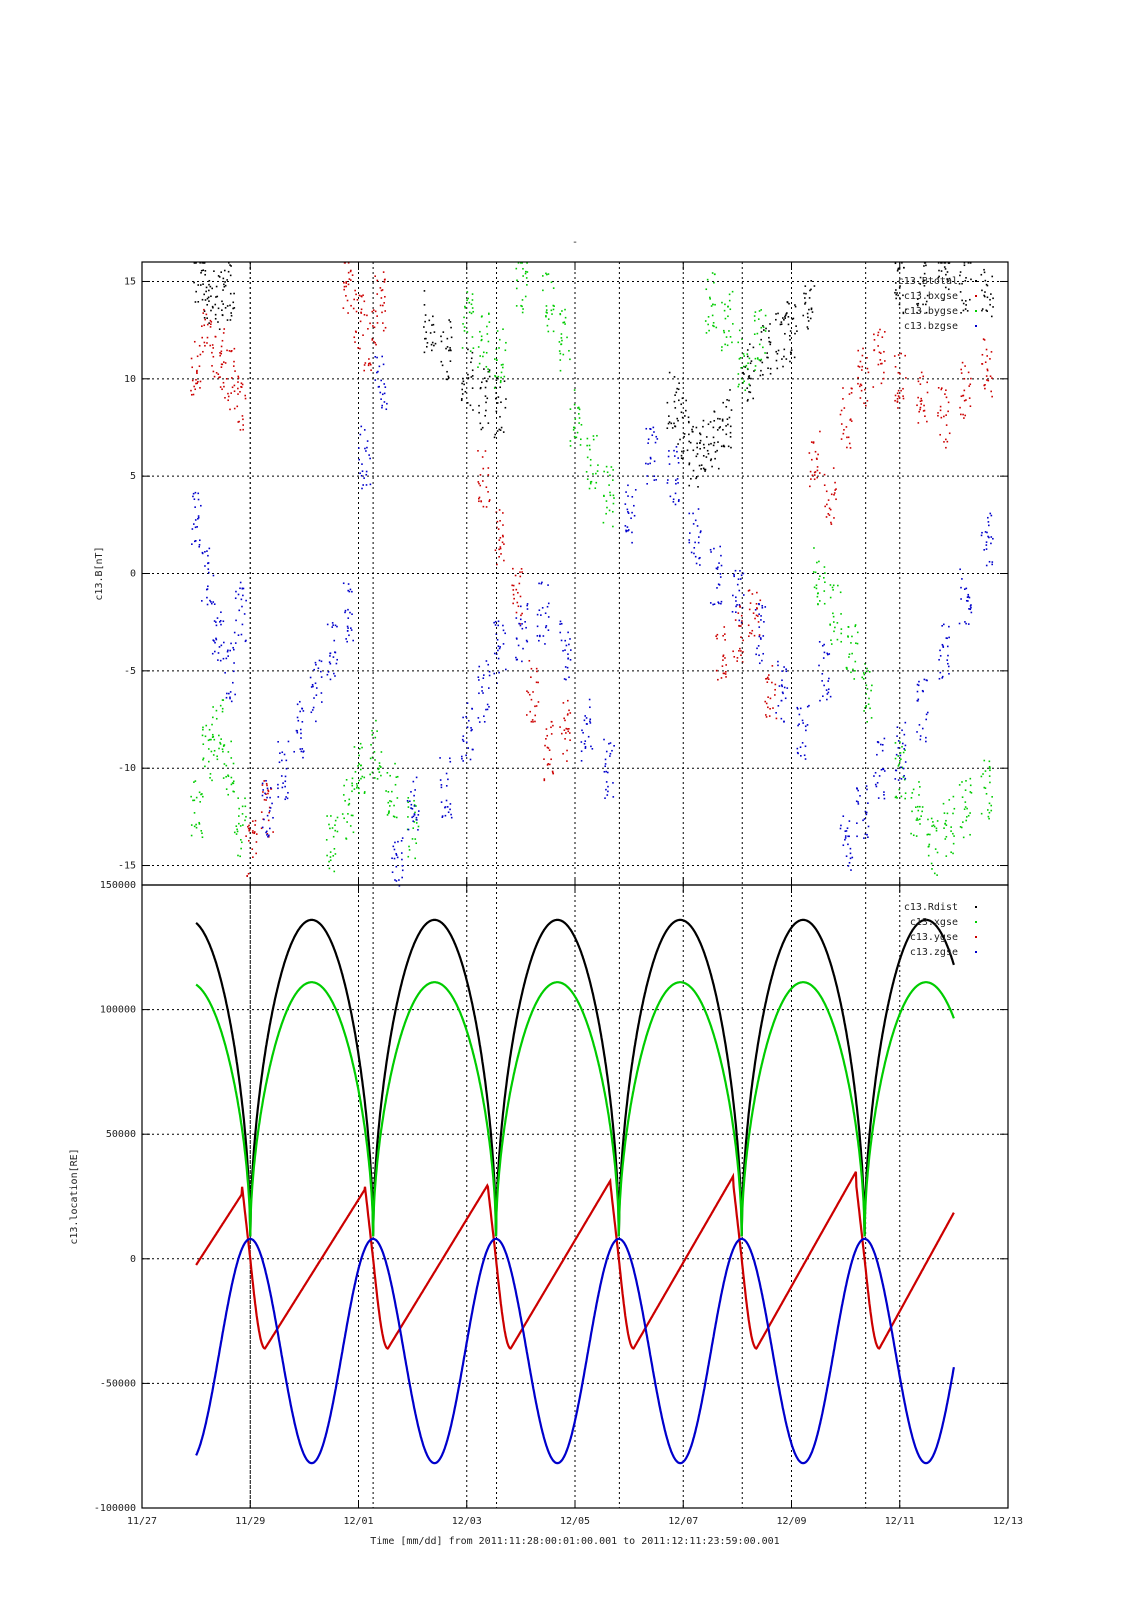 The image size is (1131, 1600). Describe the element at coordinates (99, 573) in the screenshot. I see `top-y-axis-label: c13.B[nT]` at that location.